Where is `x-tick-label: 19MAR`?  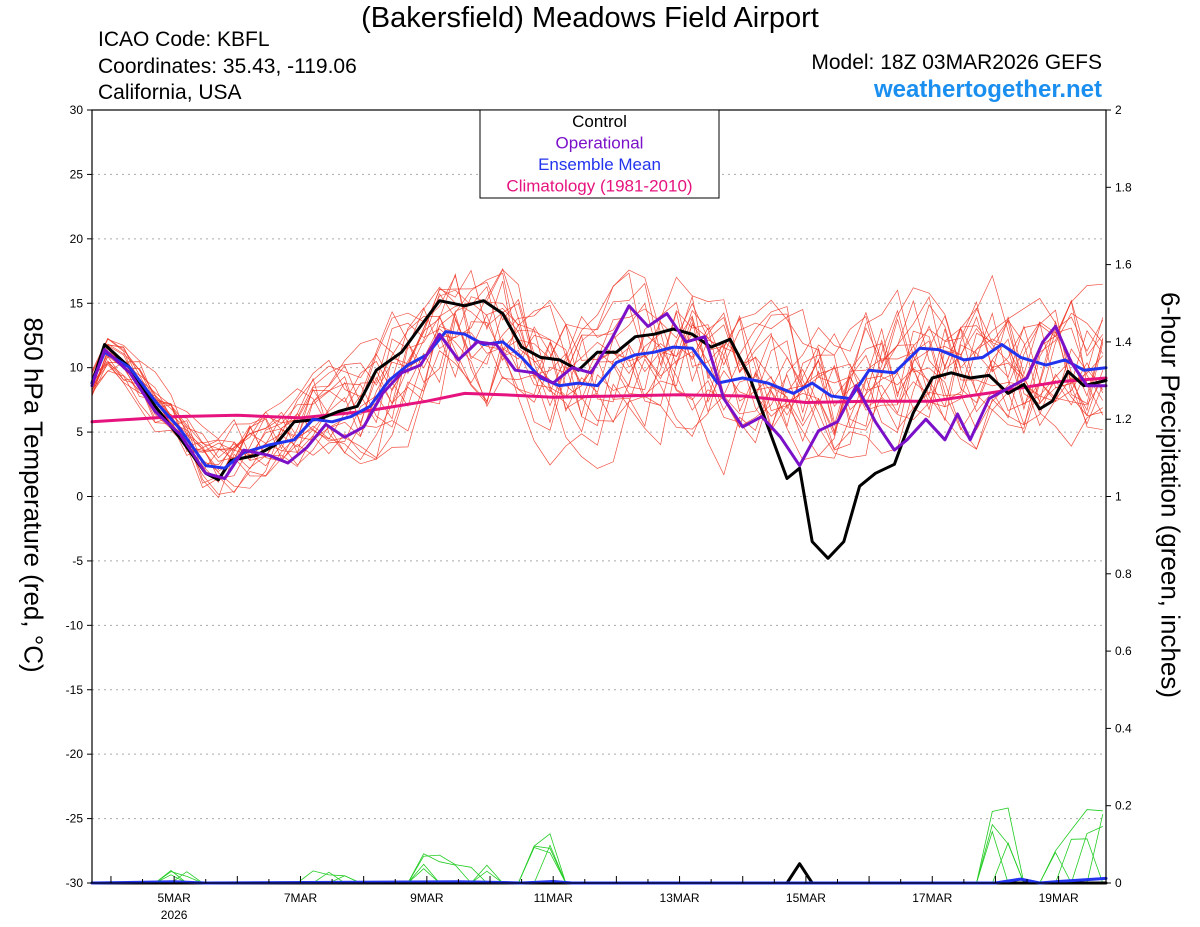 x-tick-label: 19MAR is located at coordinates (1059, 898).